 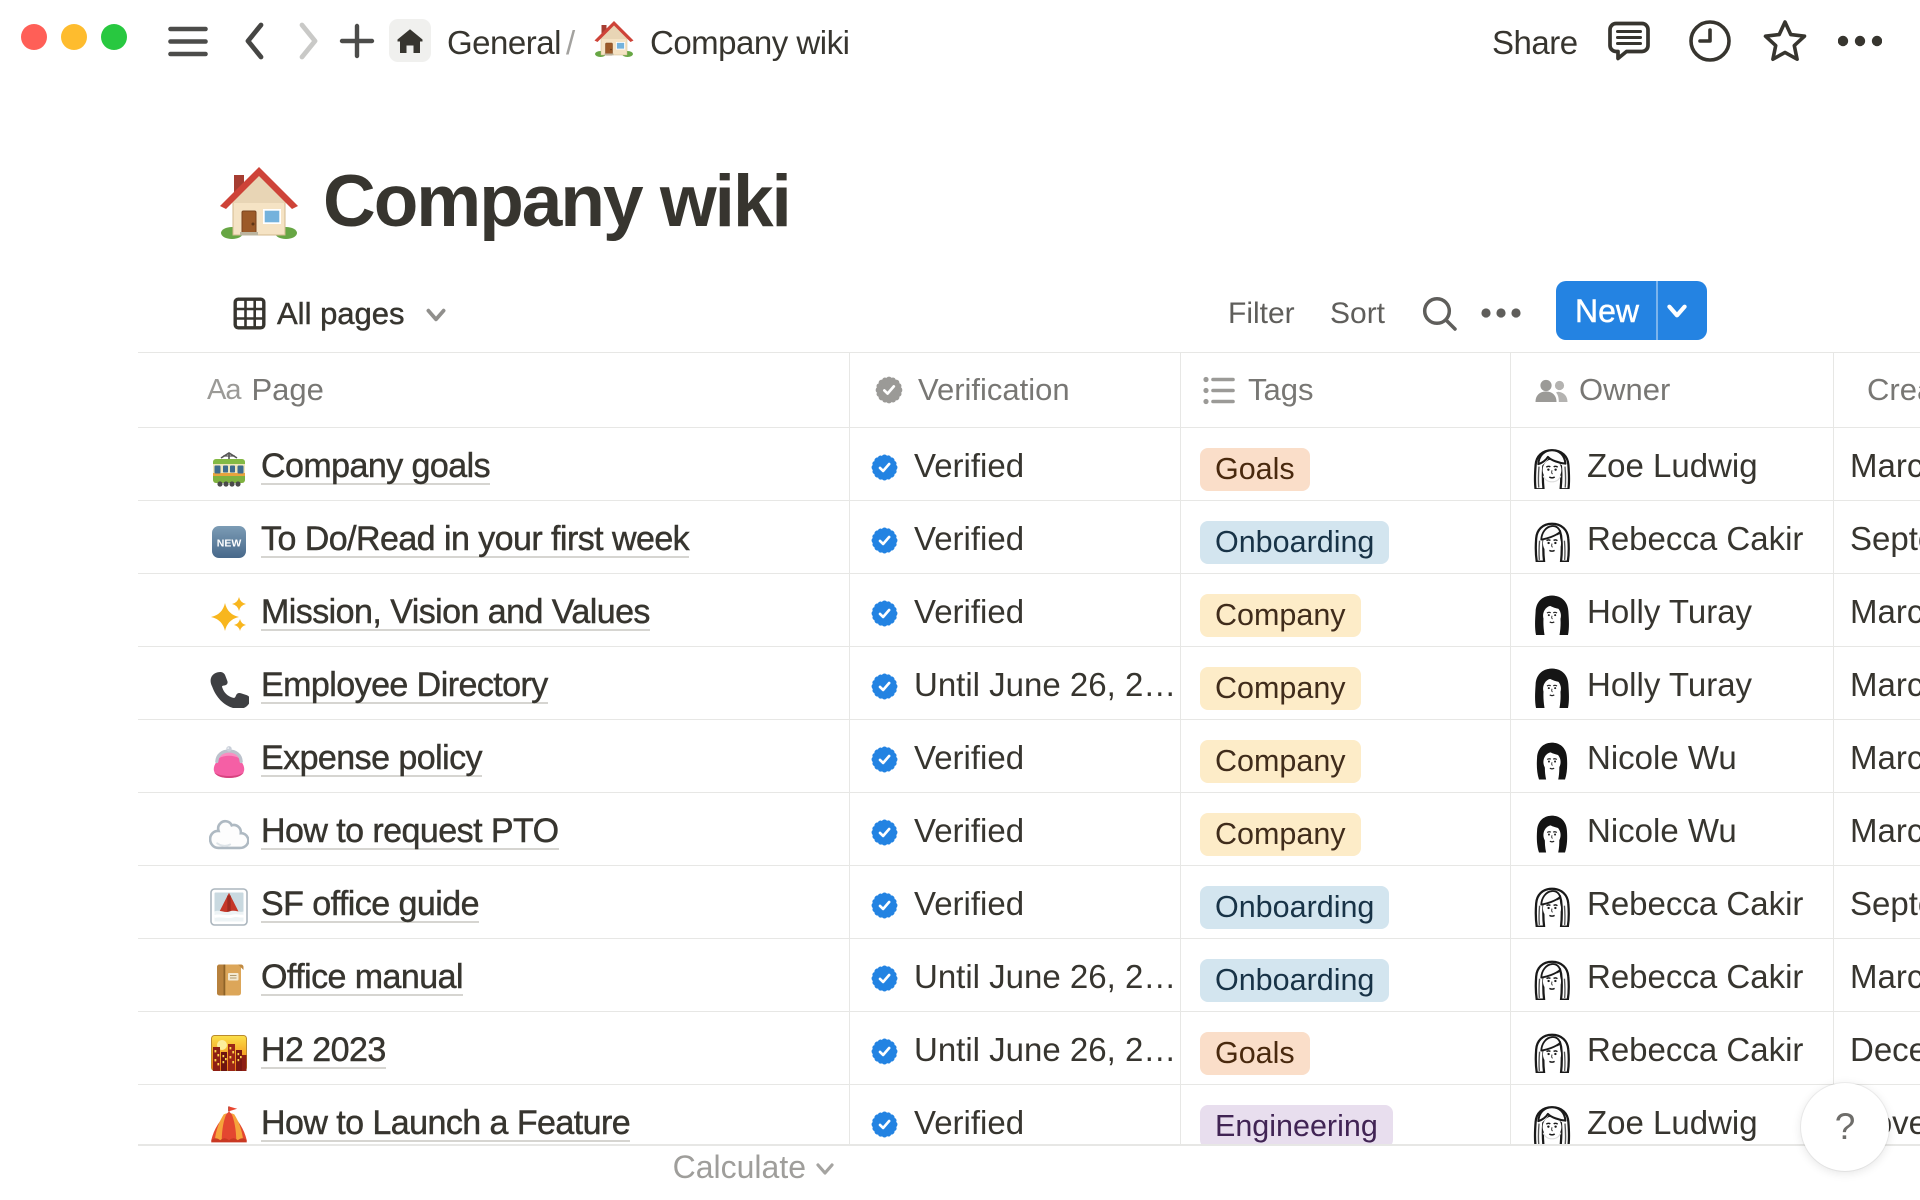 I want to click on svg-text: NEW, so click(x=229, y=544).